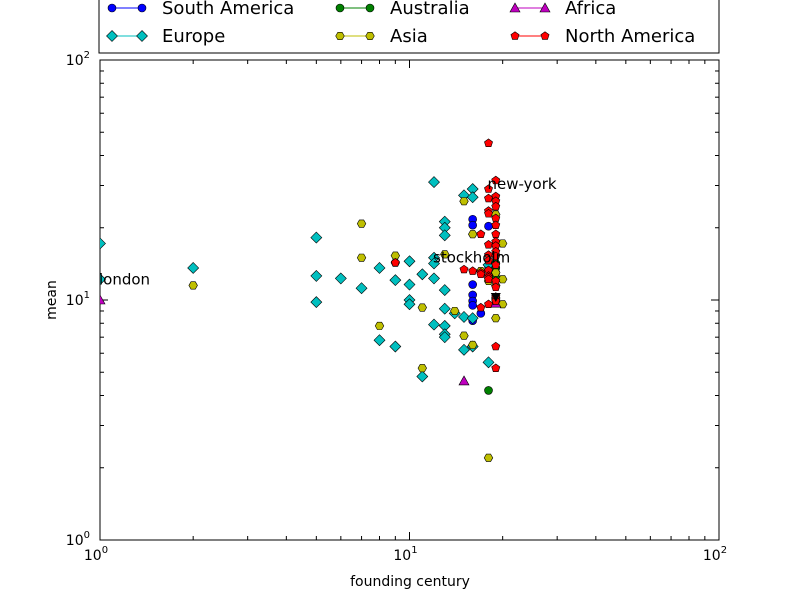 The image size is (800, 600). Describe the element at coordinates (410, 582) in the screenshot. I see `x-axis-label: founding century` at that location.